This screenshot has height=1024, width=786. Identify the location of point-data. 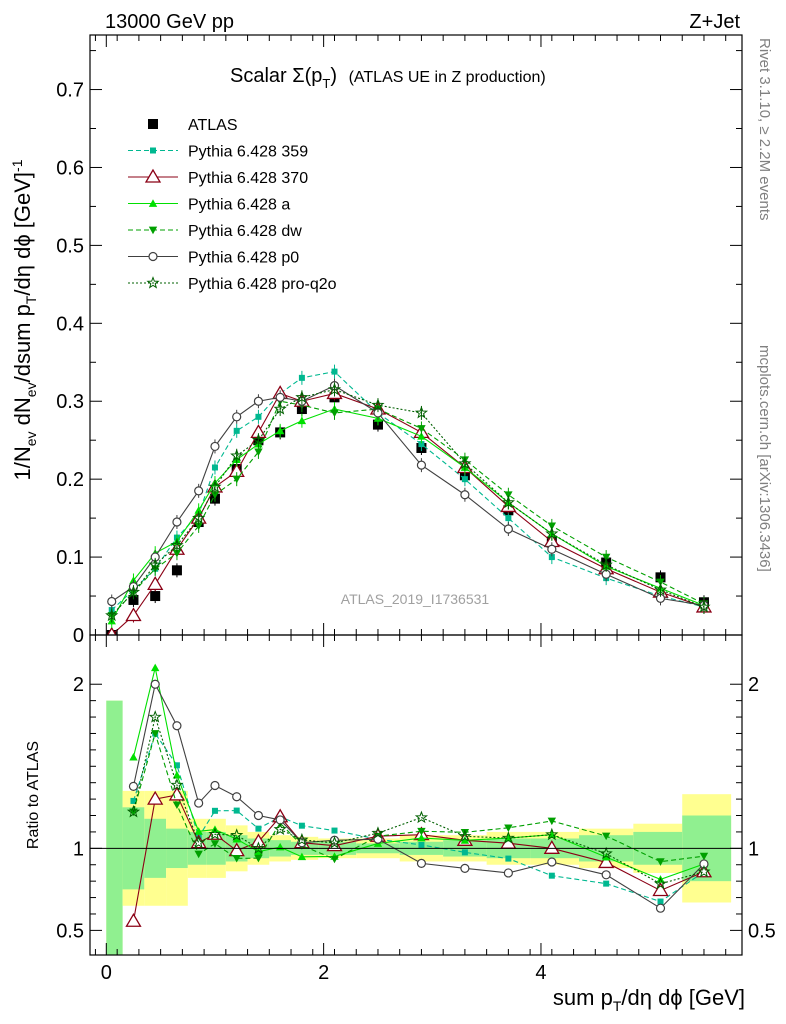
(133, 599).